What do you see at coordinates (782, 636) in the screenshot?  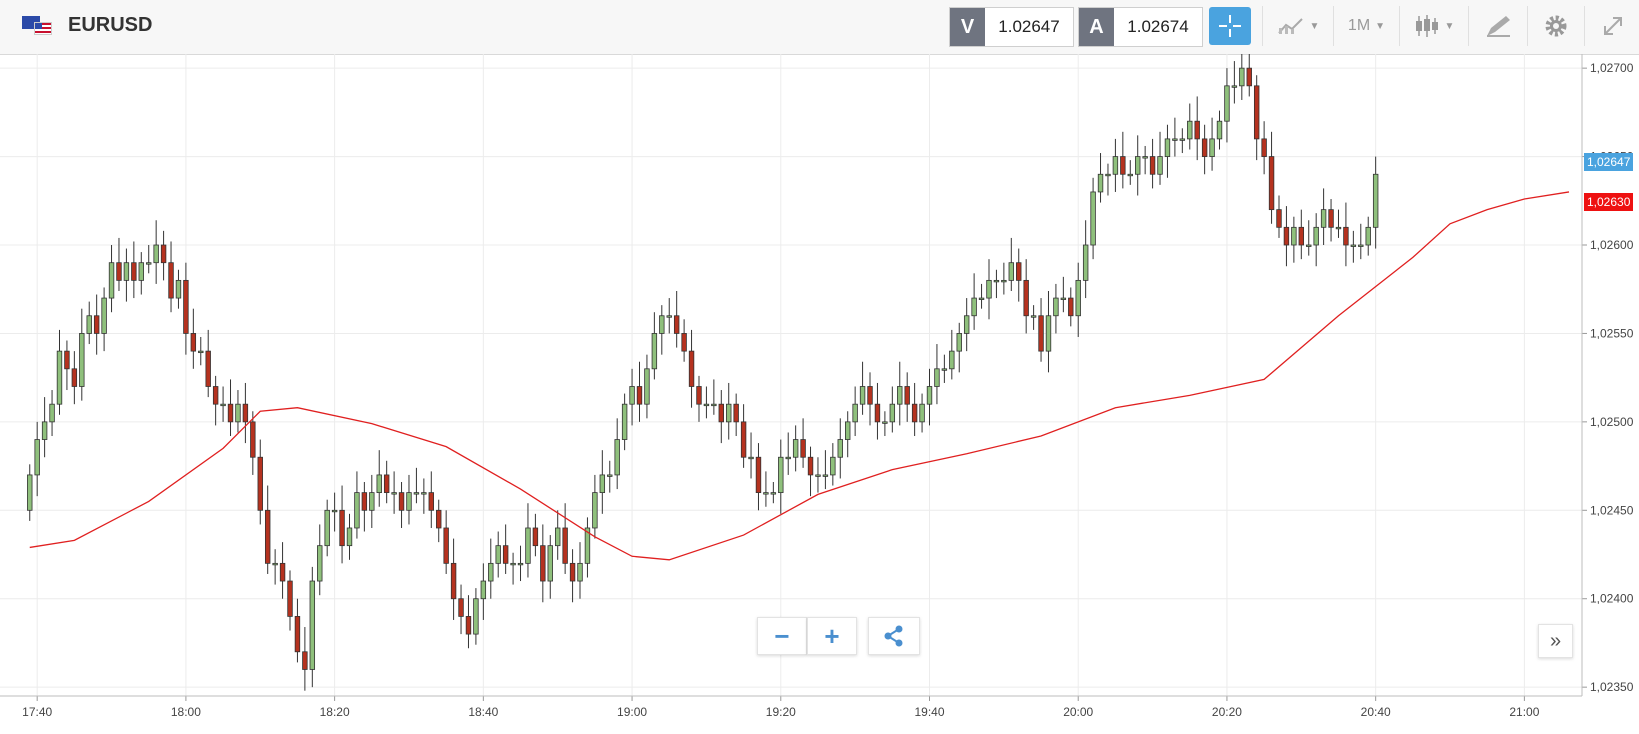 I see `zoom-out-button: −` at bounding box center [782, 636].